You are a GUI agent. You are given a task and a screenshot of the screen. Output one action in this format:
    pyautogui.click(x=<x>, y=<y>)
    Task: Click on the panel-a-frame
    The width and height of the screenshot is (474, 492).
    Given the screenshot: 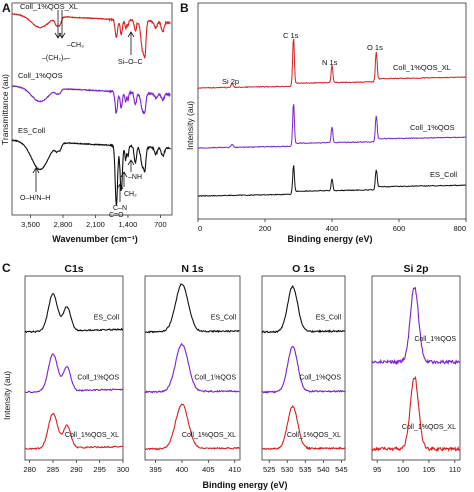 What is the action you would take?
    pyautogui.click(x=92, y=109)
    